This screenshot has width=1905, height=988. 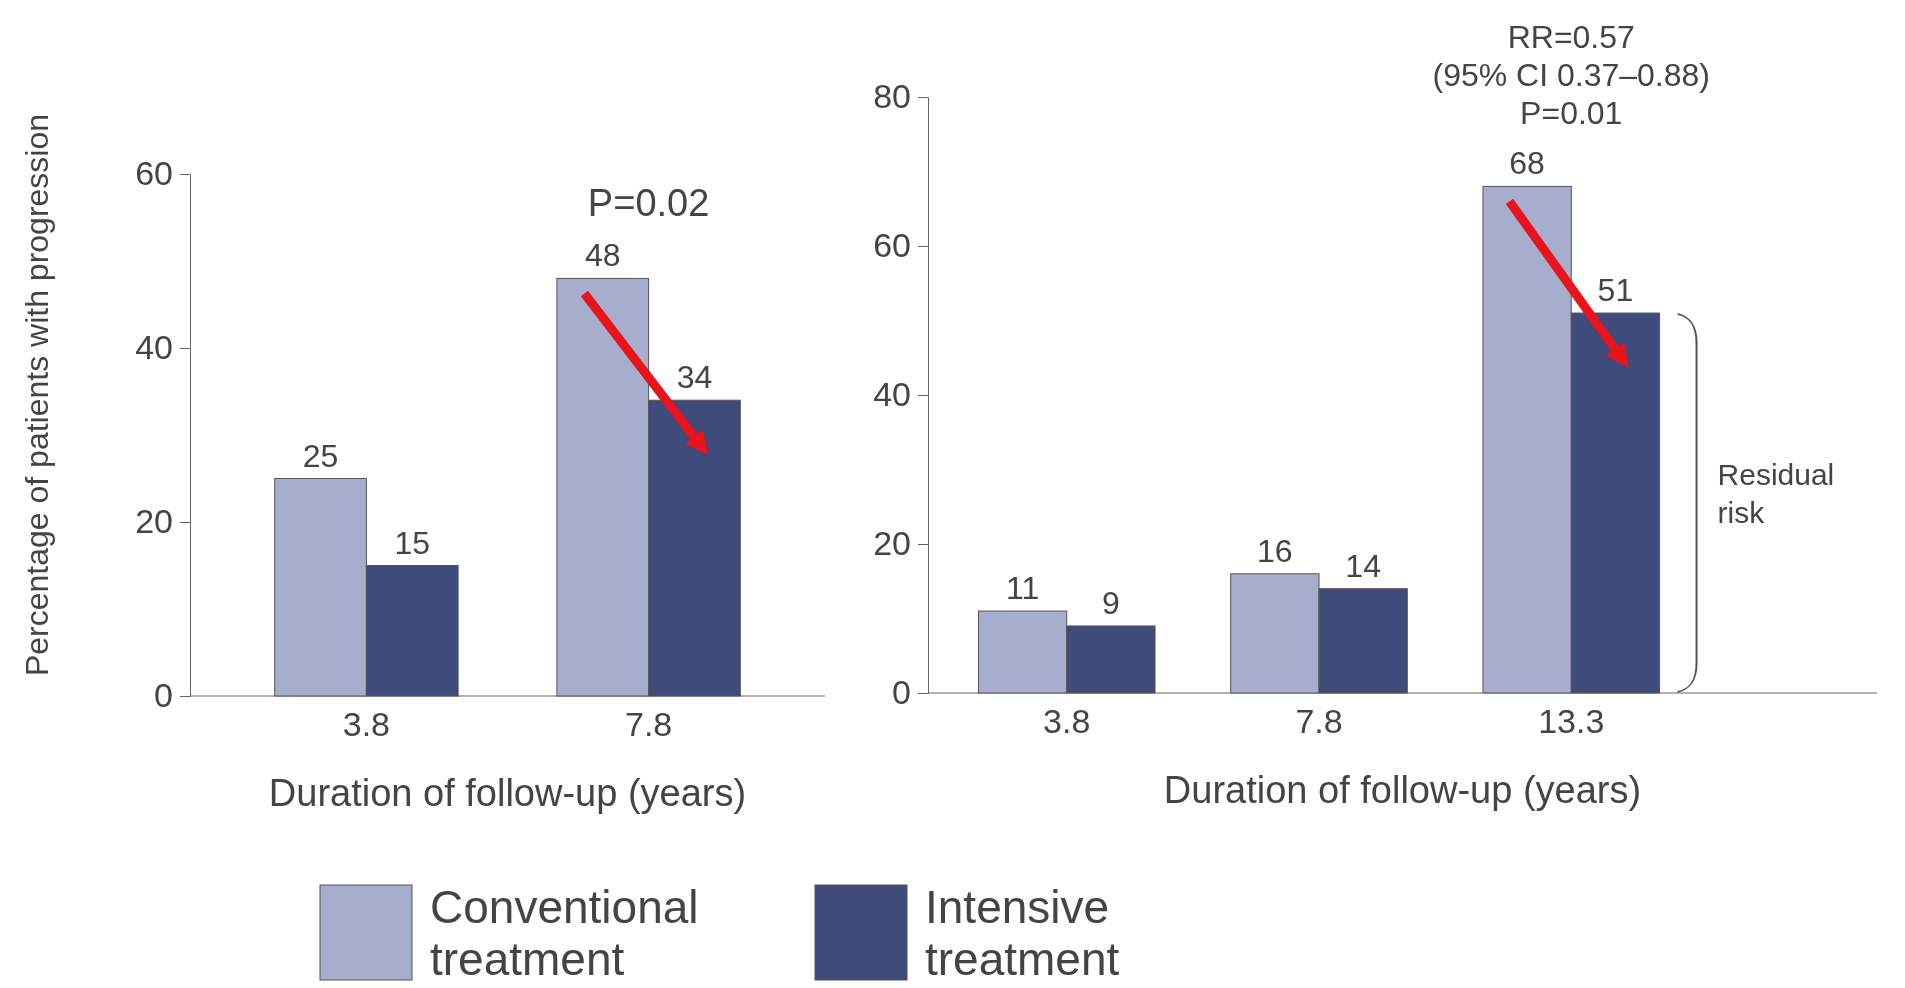 What do you see at coordinates (1275, 550) in the screenshot?
I see `data-label: 16` at bounding box center [1275, 550].